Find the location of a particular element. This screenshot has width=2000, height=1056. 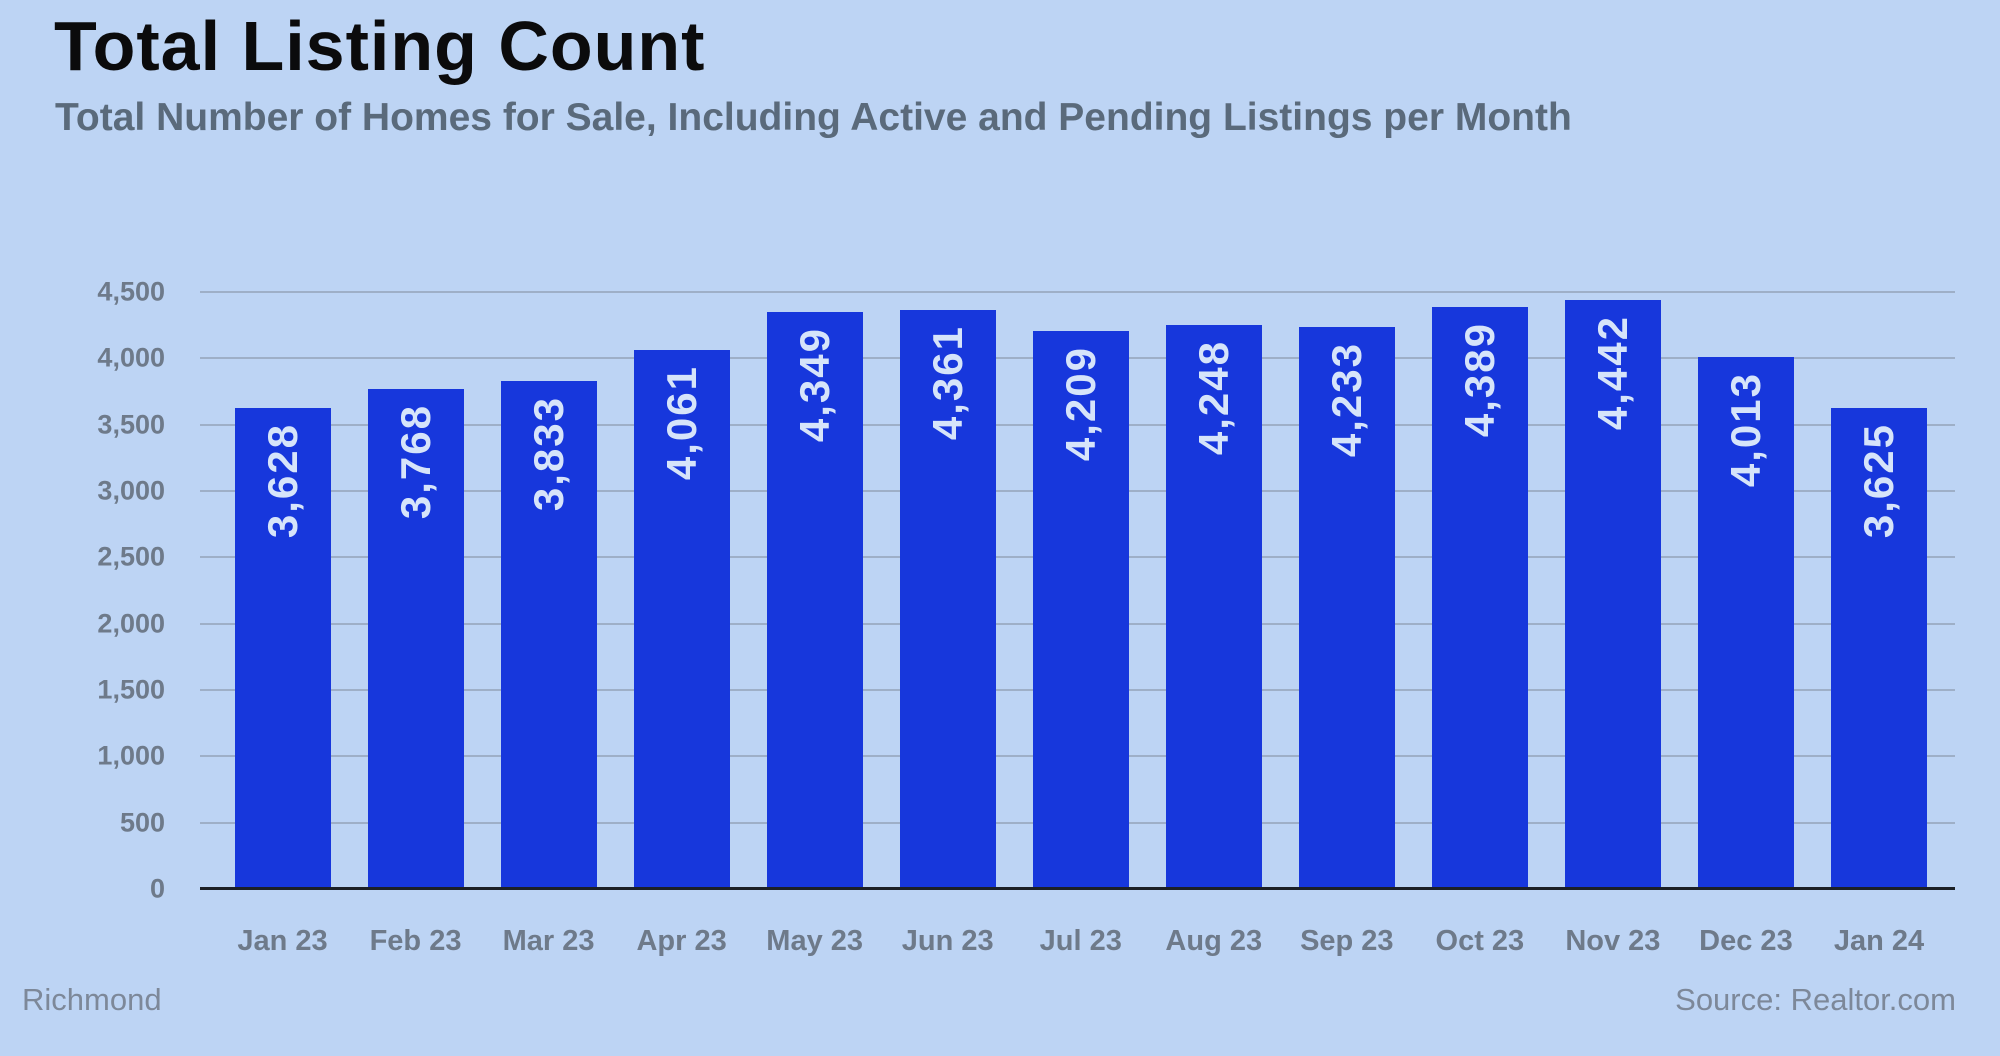

x-tick-label: Dec 23 is located at coordinates (1746, 941).